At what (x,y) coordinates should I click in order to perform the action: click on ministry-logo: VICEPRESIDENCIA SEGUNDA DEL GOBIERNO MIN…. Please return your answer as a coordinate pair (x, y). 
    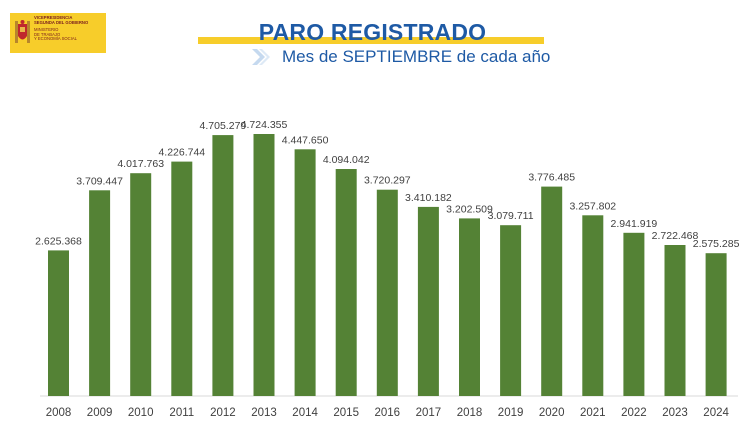
    Looking at the image, I should click on (58, 33).